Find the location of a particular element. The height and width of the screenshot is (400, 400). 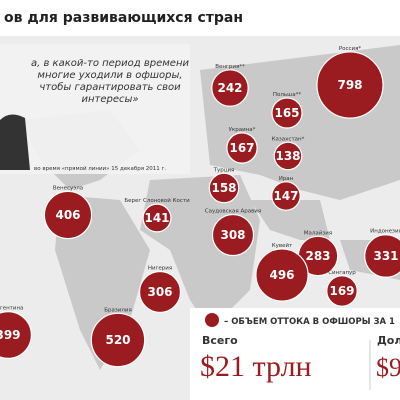

bubble-value: 399 is located at coordinates (10, 335).